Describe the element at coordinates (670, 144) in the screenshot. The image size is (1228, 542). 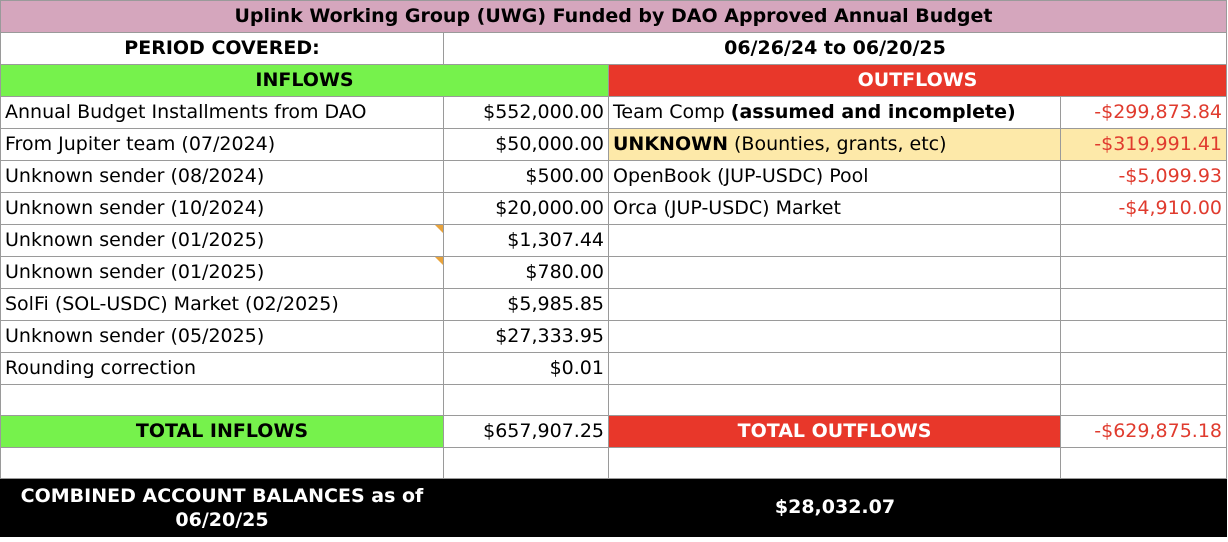
I see `outflow-label-emphasis: UNKNOWN` at that location.